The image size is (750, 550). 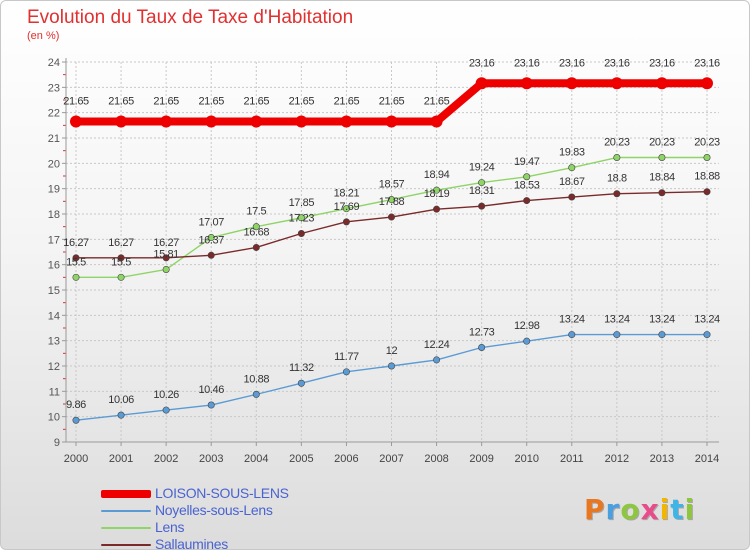 What do you see at coordinates (650, 509) in the screenshot?
I see `logo-letter: x` at bounding box center [650, 509].